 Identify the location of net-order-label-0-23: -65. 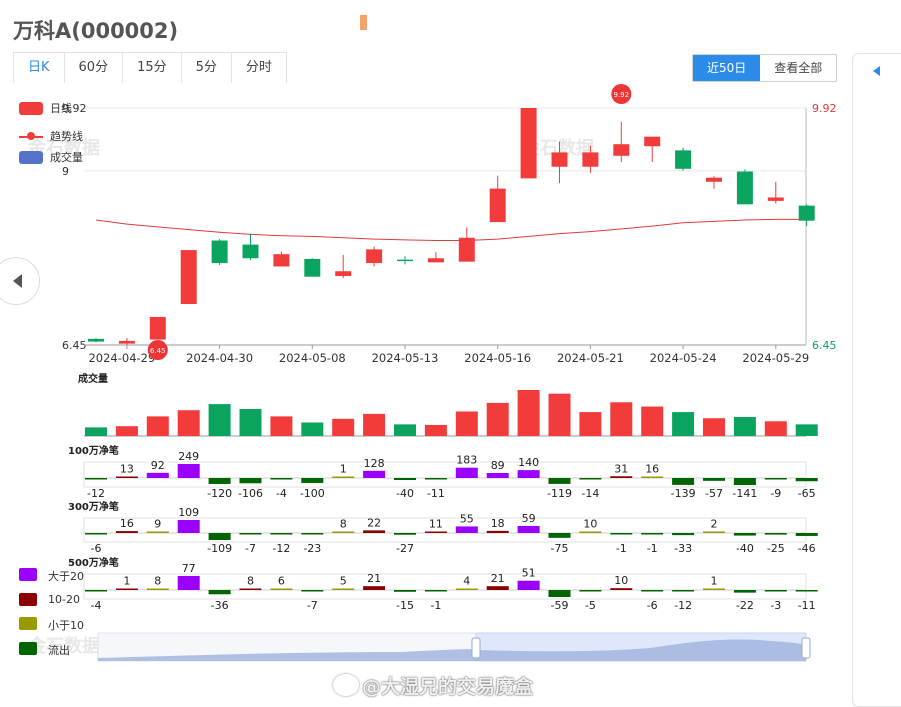
(807, 493).